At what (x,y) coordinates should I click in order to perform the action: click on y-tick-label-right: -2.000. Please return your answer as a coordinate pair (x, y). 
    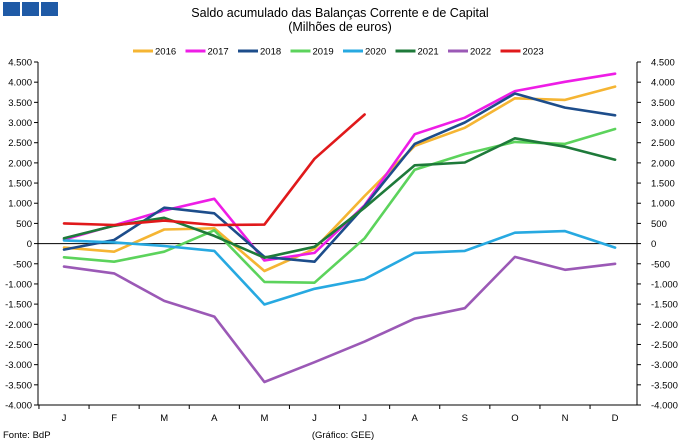
    Looking at the image, I should click on (664, 325).